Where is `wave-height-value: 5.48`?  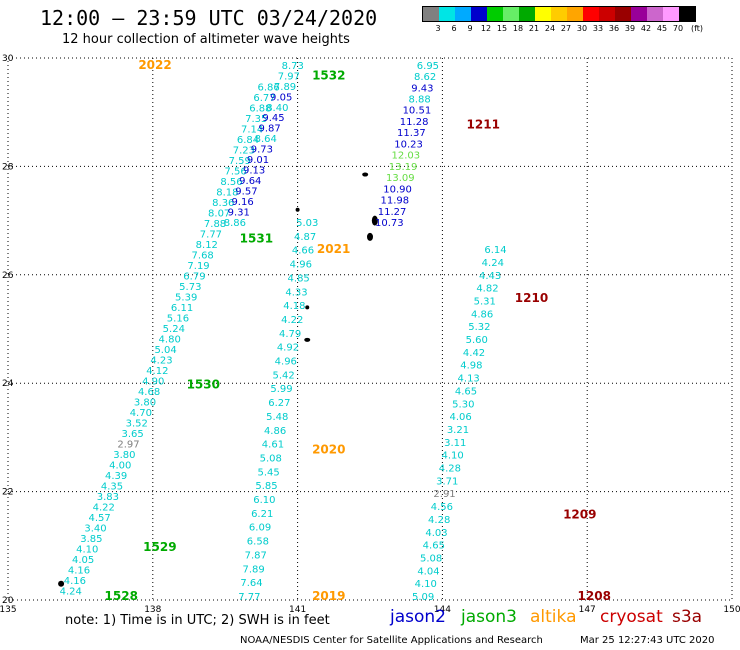 wave-height-value: 5.48 is located at coordinates (277, 417).